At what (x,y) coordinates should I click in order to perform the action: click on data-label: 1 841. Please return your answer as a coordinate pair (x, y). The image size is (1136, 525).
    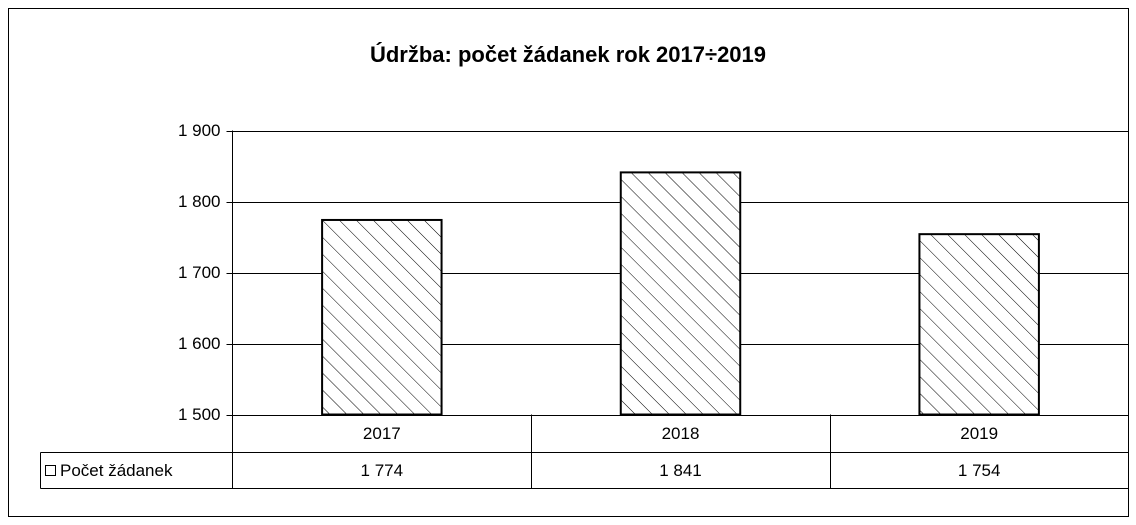
    Looking at the image, I should click on (680, 470).